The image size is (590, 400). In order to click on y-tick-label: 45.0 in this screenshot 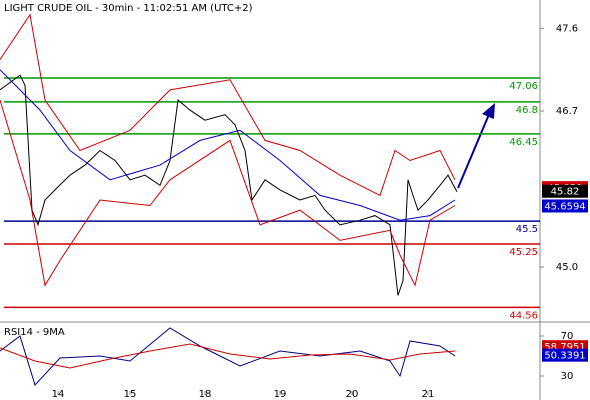, I will do `click(567, 267)`.